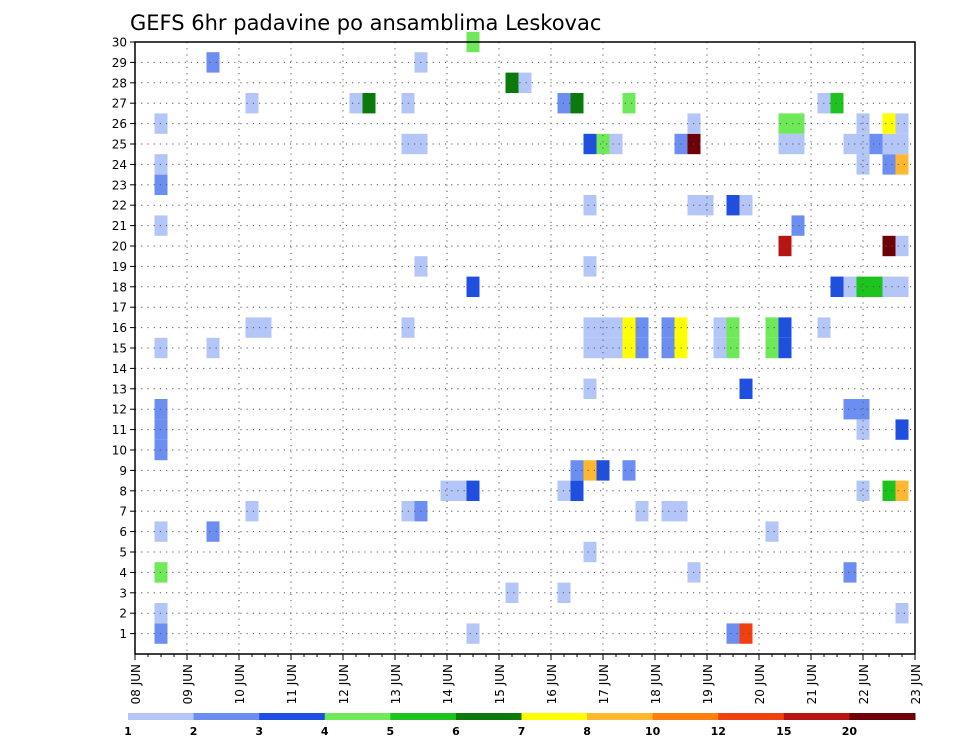 The height and width of the screenshot is (742, 960). Describe the element at coordinates (119, 349) in the screenshot. I see `y-tick-label-15: 15` at that location.